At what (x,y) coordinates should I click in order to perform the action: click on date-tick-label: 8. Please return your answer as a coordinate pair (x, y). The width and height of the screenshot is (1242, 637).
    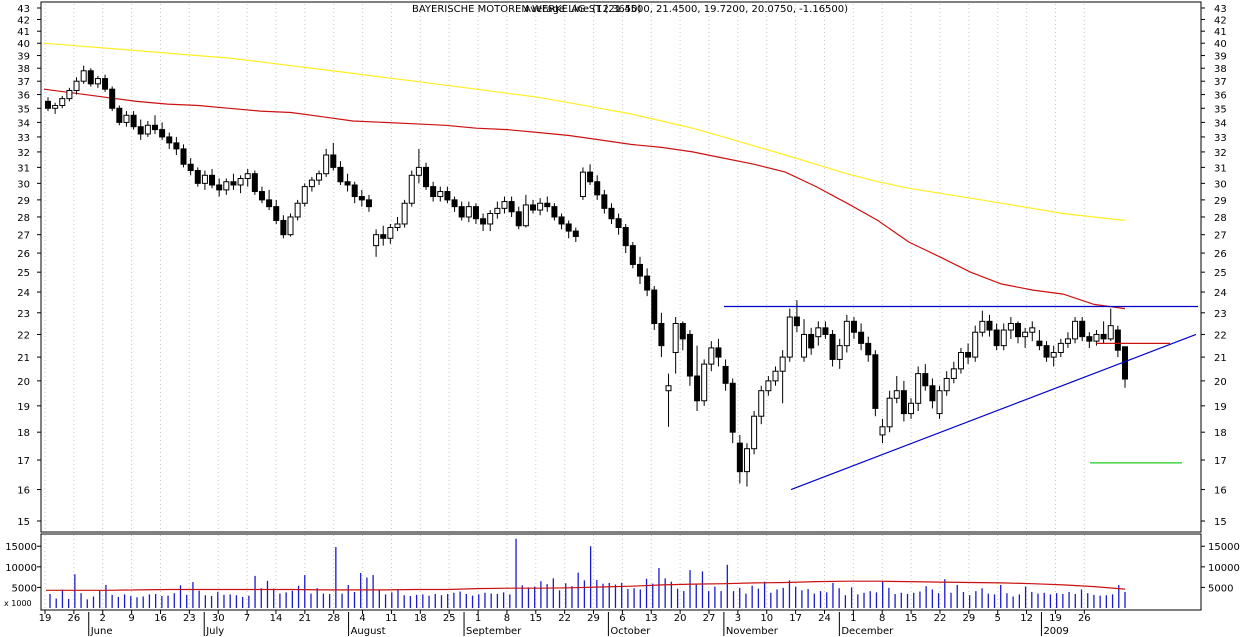
    Looking at the image, I should click on (882, 618).